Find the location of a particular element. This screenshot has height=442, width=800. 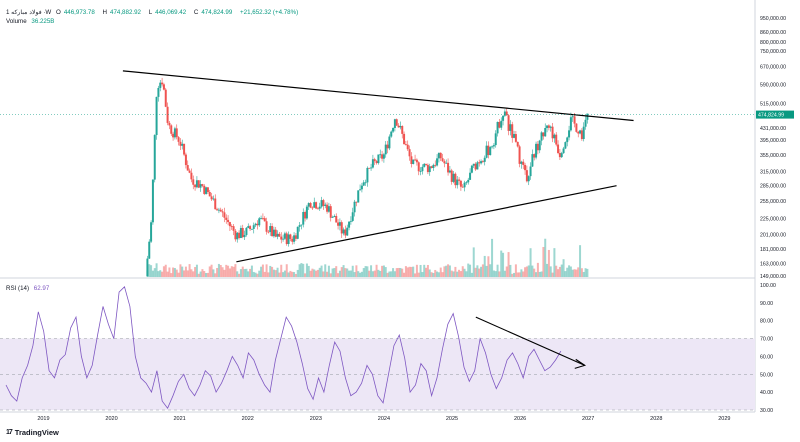

change-value: +21,652.32 (+4.78%) is located at coordinates (269, 12).